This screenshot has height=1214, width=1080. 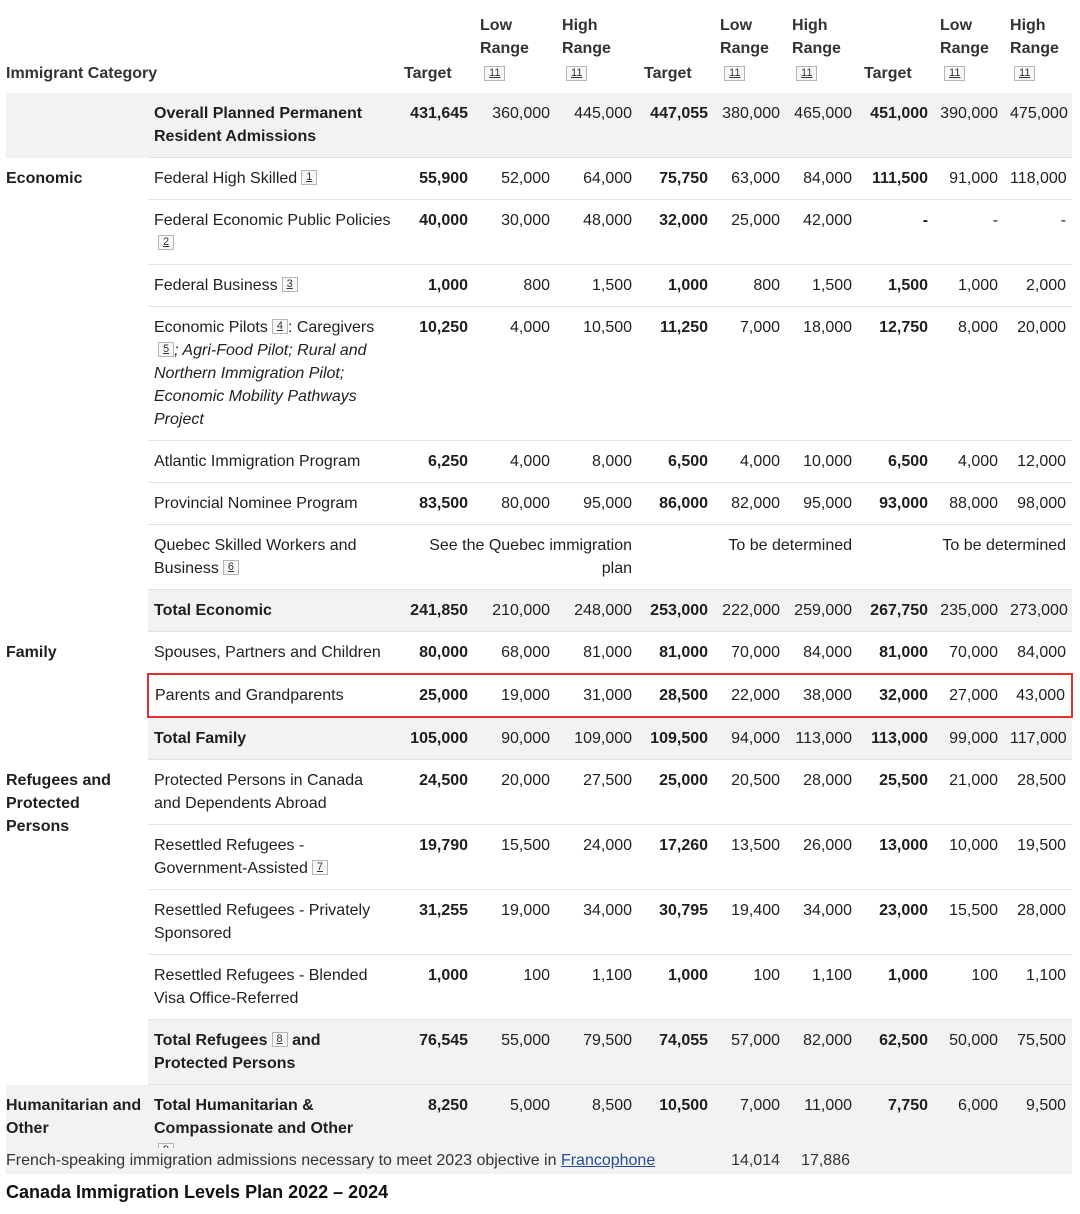 I want to click on target-value-cell: 32,000, so click(x=676, y=232).